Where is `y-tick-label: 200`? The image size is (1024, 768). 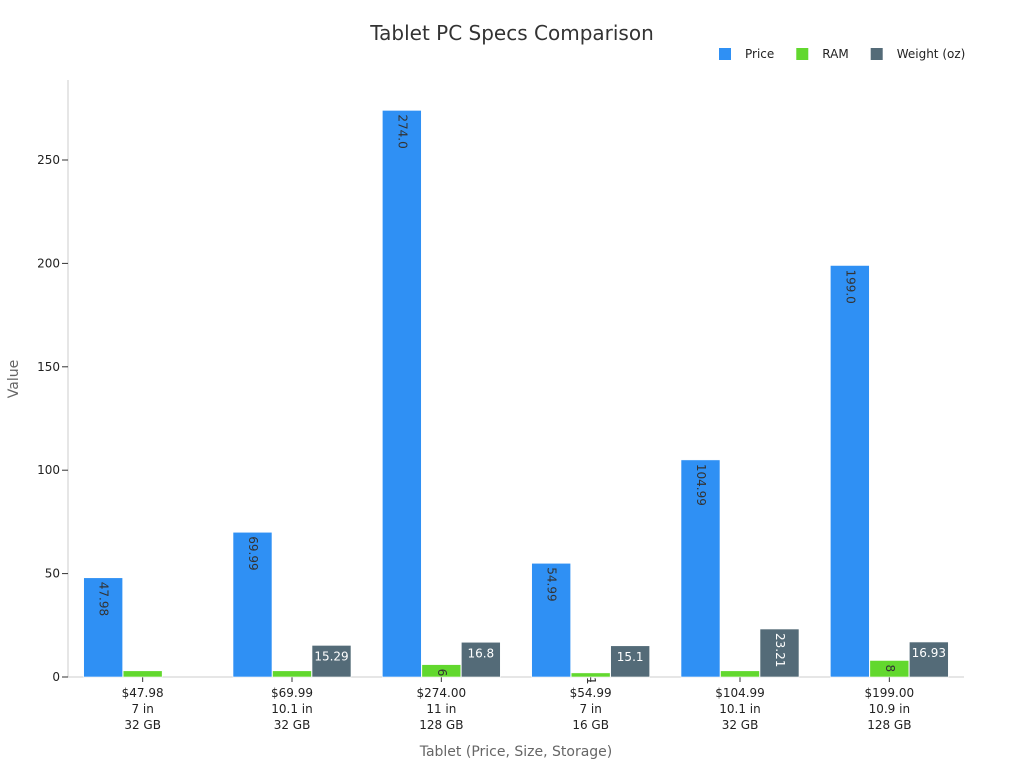
y-tick-label: 200 is located at coordinates (48, 263).